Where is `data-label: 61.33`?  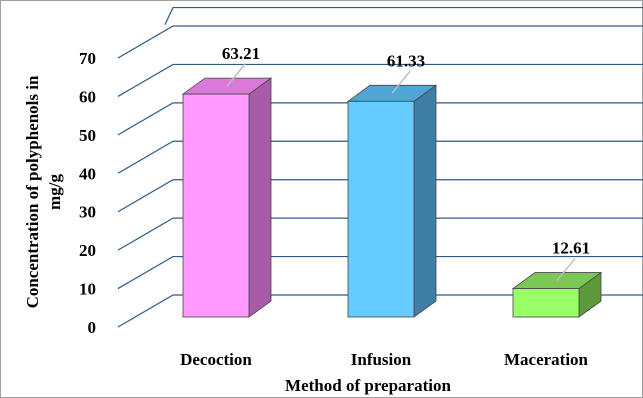 data-label: 61.33 is located at coordinates (406, 60).